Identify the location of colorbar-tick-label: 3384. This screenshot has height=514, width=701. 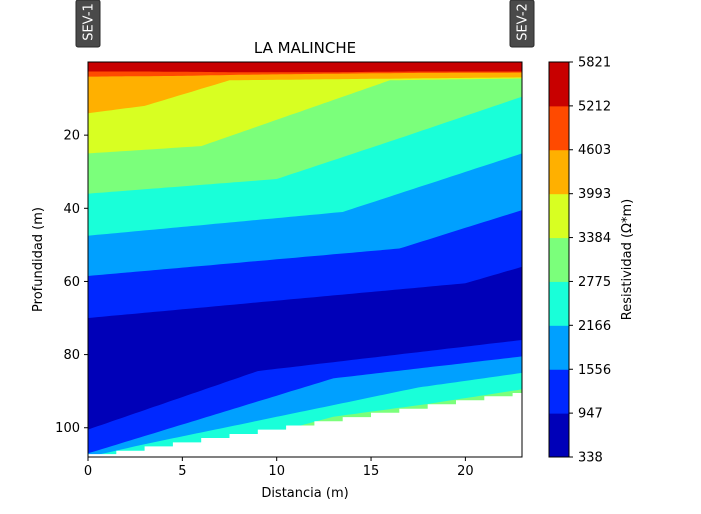
(594, 238).